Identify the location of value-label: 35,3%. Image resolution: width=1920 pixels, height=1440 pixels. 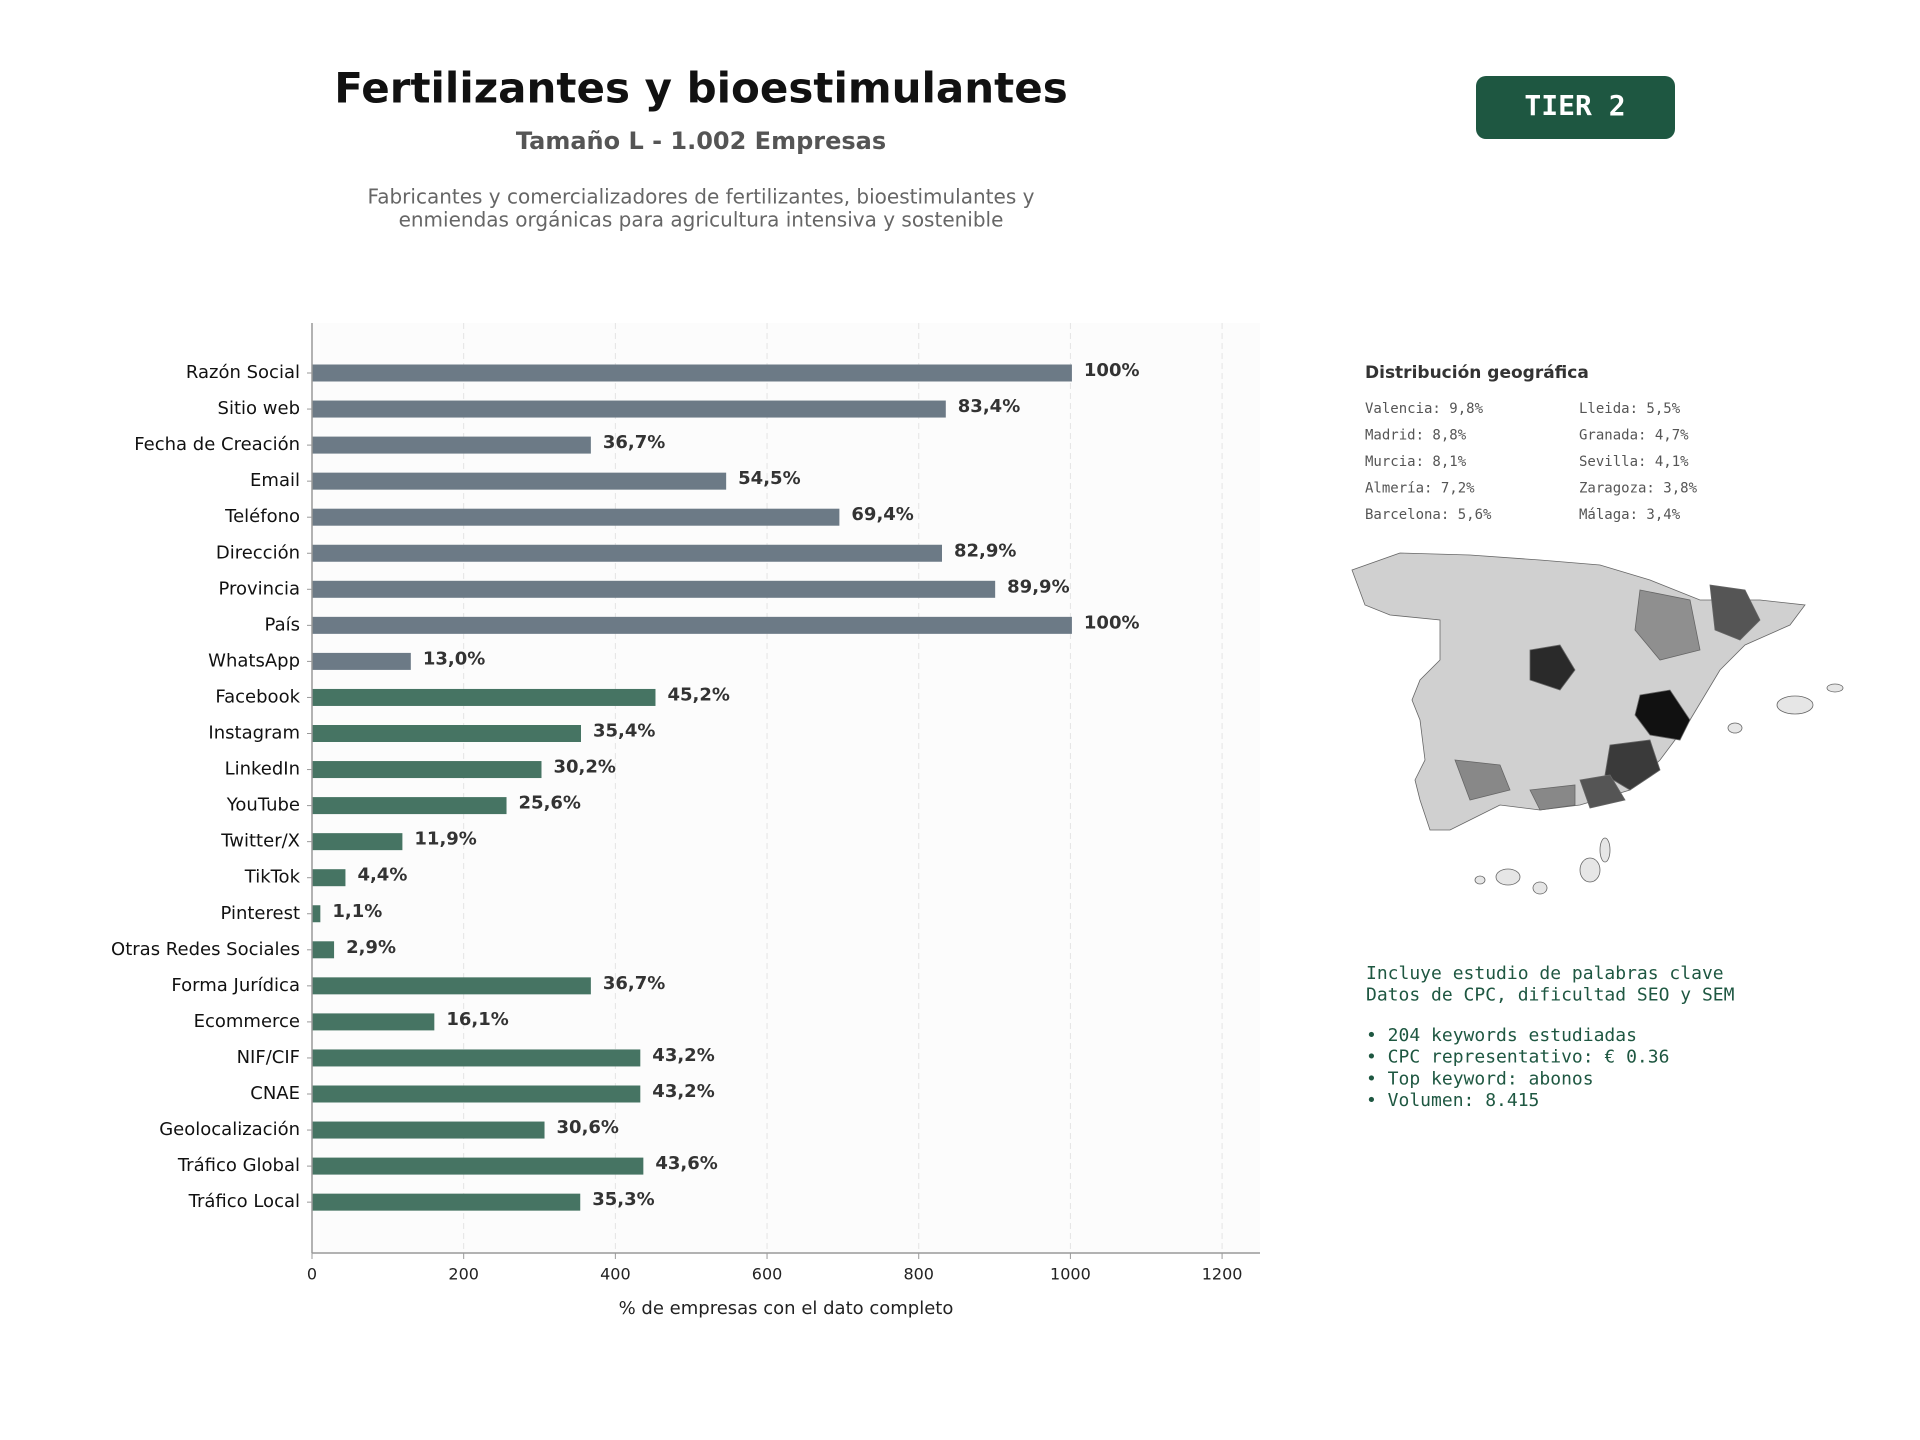
(623, 1199).